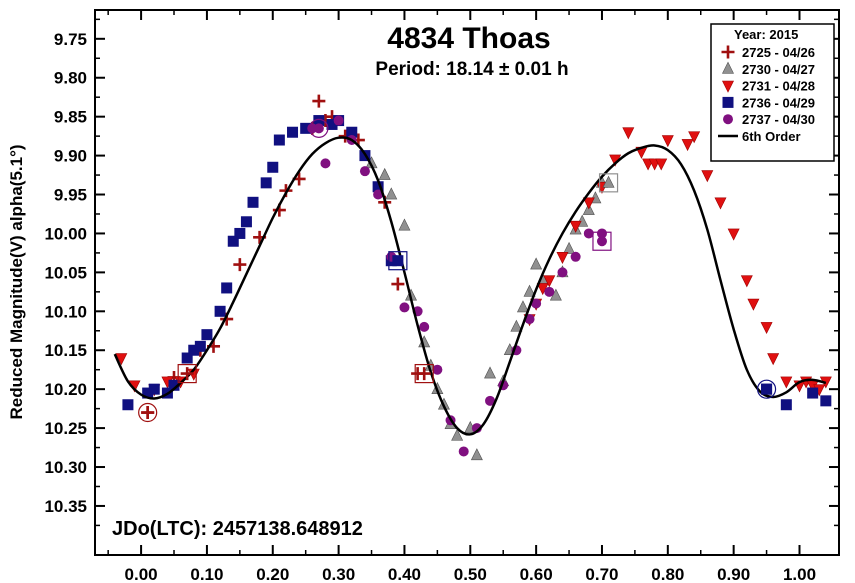 This screenshot has height=583, width=855. Describe the element at coordinates (141, 574) in the screenshot. I see `x-tick-label: 0.00` at that location.